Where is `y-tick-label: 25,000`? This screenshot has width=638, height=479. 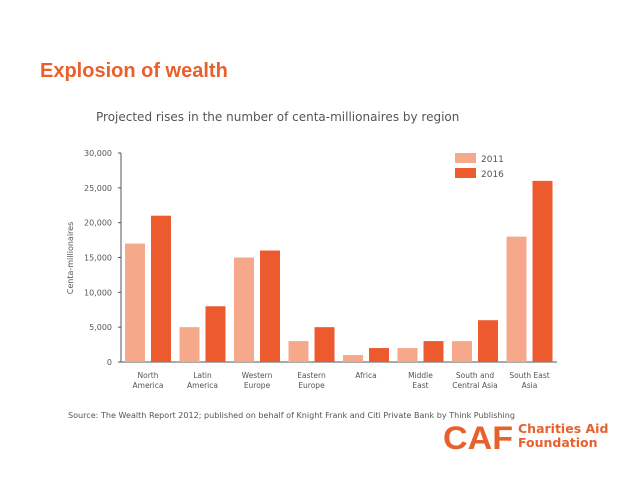 y-tick-label: 25,000 is located at coordinates (98, 188).